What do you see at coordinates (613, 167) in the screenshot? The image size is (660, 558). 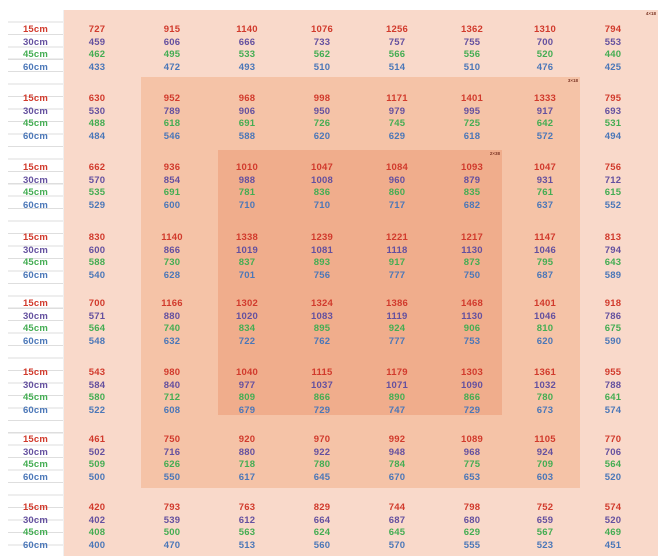 I see `value-cell: 756` at bounding box center [613, 167].